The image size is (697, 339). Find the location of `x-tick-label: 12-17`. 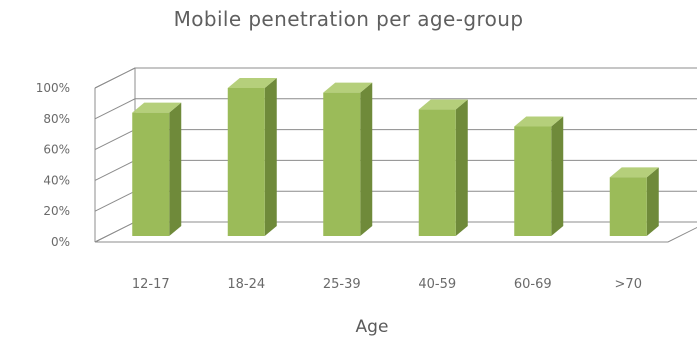

x-tick-label: 12-17 is located at coordinates (151, 284).